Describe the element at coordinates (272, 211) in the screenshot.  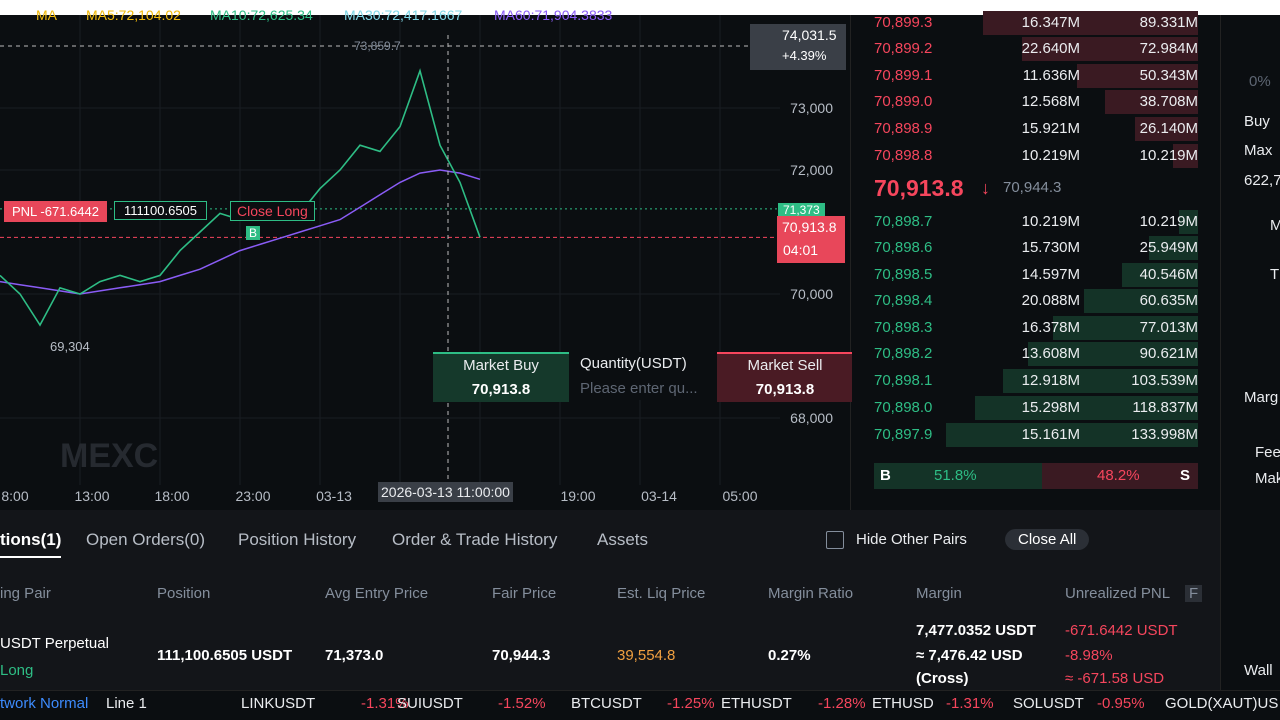
I see `close-long-button: Close Long` at that location.